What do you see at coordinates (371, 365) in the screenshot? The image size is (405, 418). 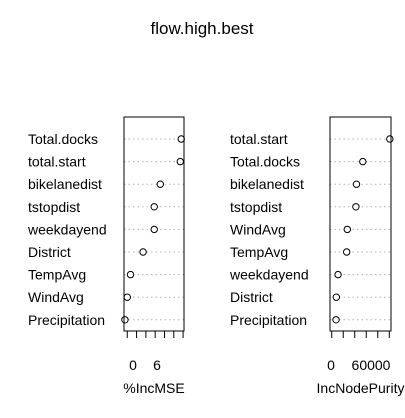 I see `tick-label: 60000` at bounding box center [371, 365].